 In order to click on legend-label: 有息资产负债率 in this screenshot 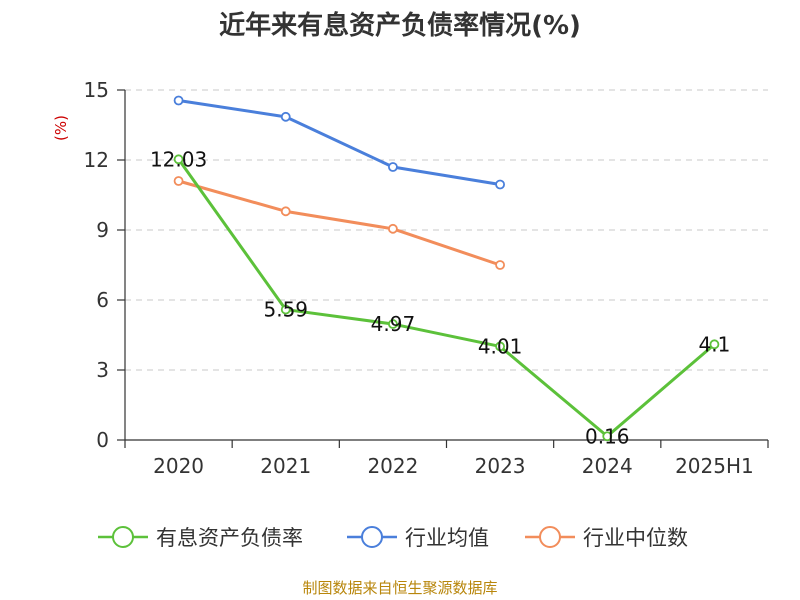, I will do `click(229, 538)`.